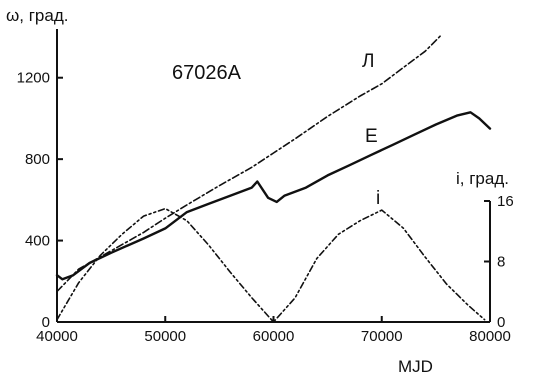  I want to click on x-tick-label-4: 80000, so click(490, 336).